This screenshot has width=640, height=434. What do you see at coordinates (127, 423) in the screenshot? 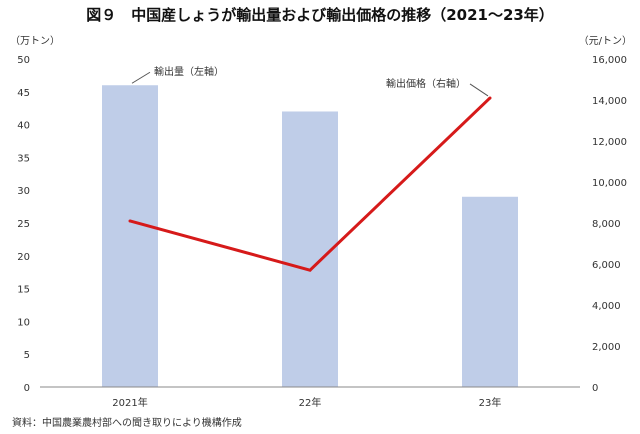
I see `source-note: 資料：中国農業農村部への聞き取りにより機構作成` at bounding box center [127, 423].